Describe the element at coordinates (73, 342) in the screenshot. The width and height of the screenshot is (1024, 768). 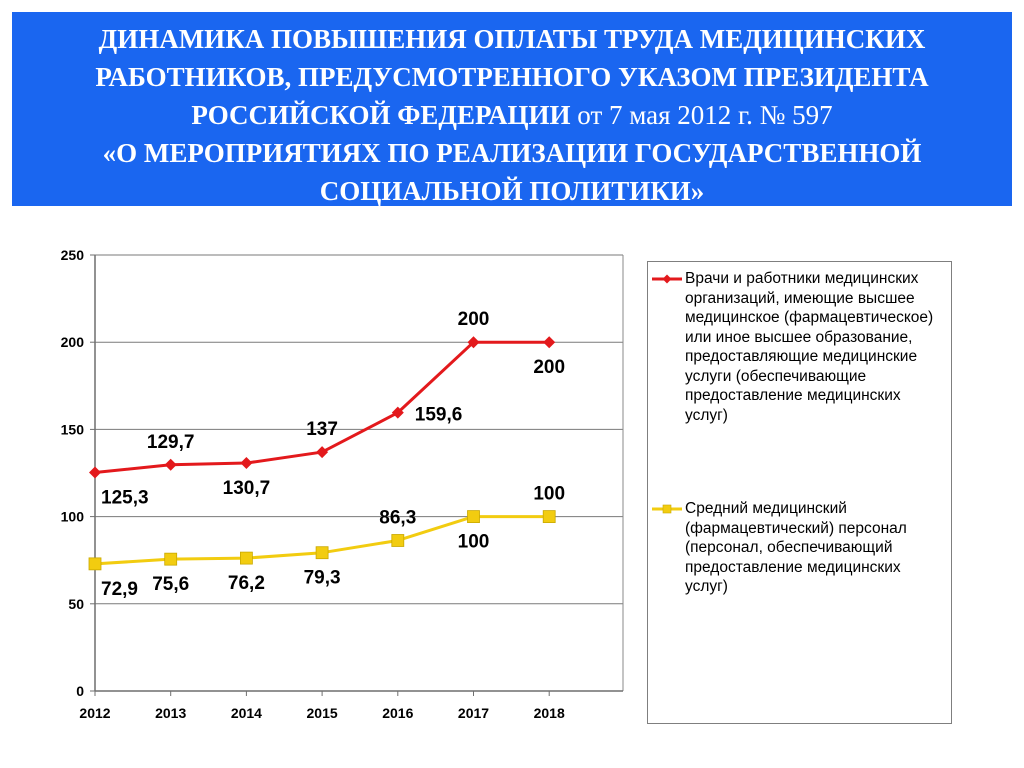
I see `y-tick-label: 200` at that location.